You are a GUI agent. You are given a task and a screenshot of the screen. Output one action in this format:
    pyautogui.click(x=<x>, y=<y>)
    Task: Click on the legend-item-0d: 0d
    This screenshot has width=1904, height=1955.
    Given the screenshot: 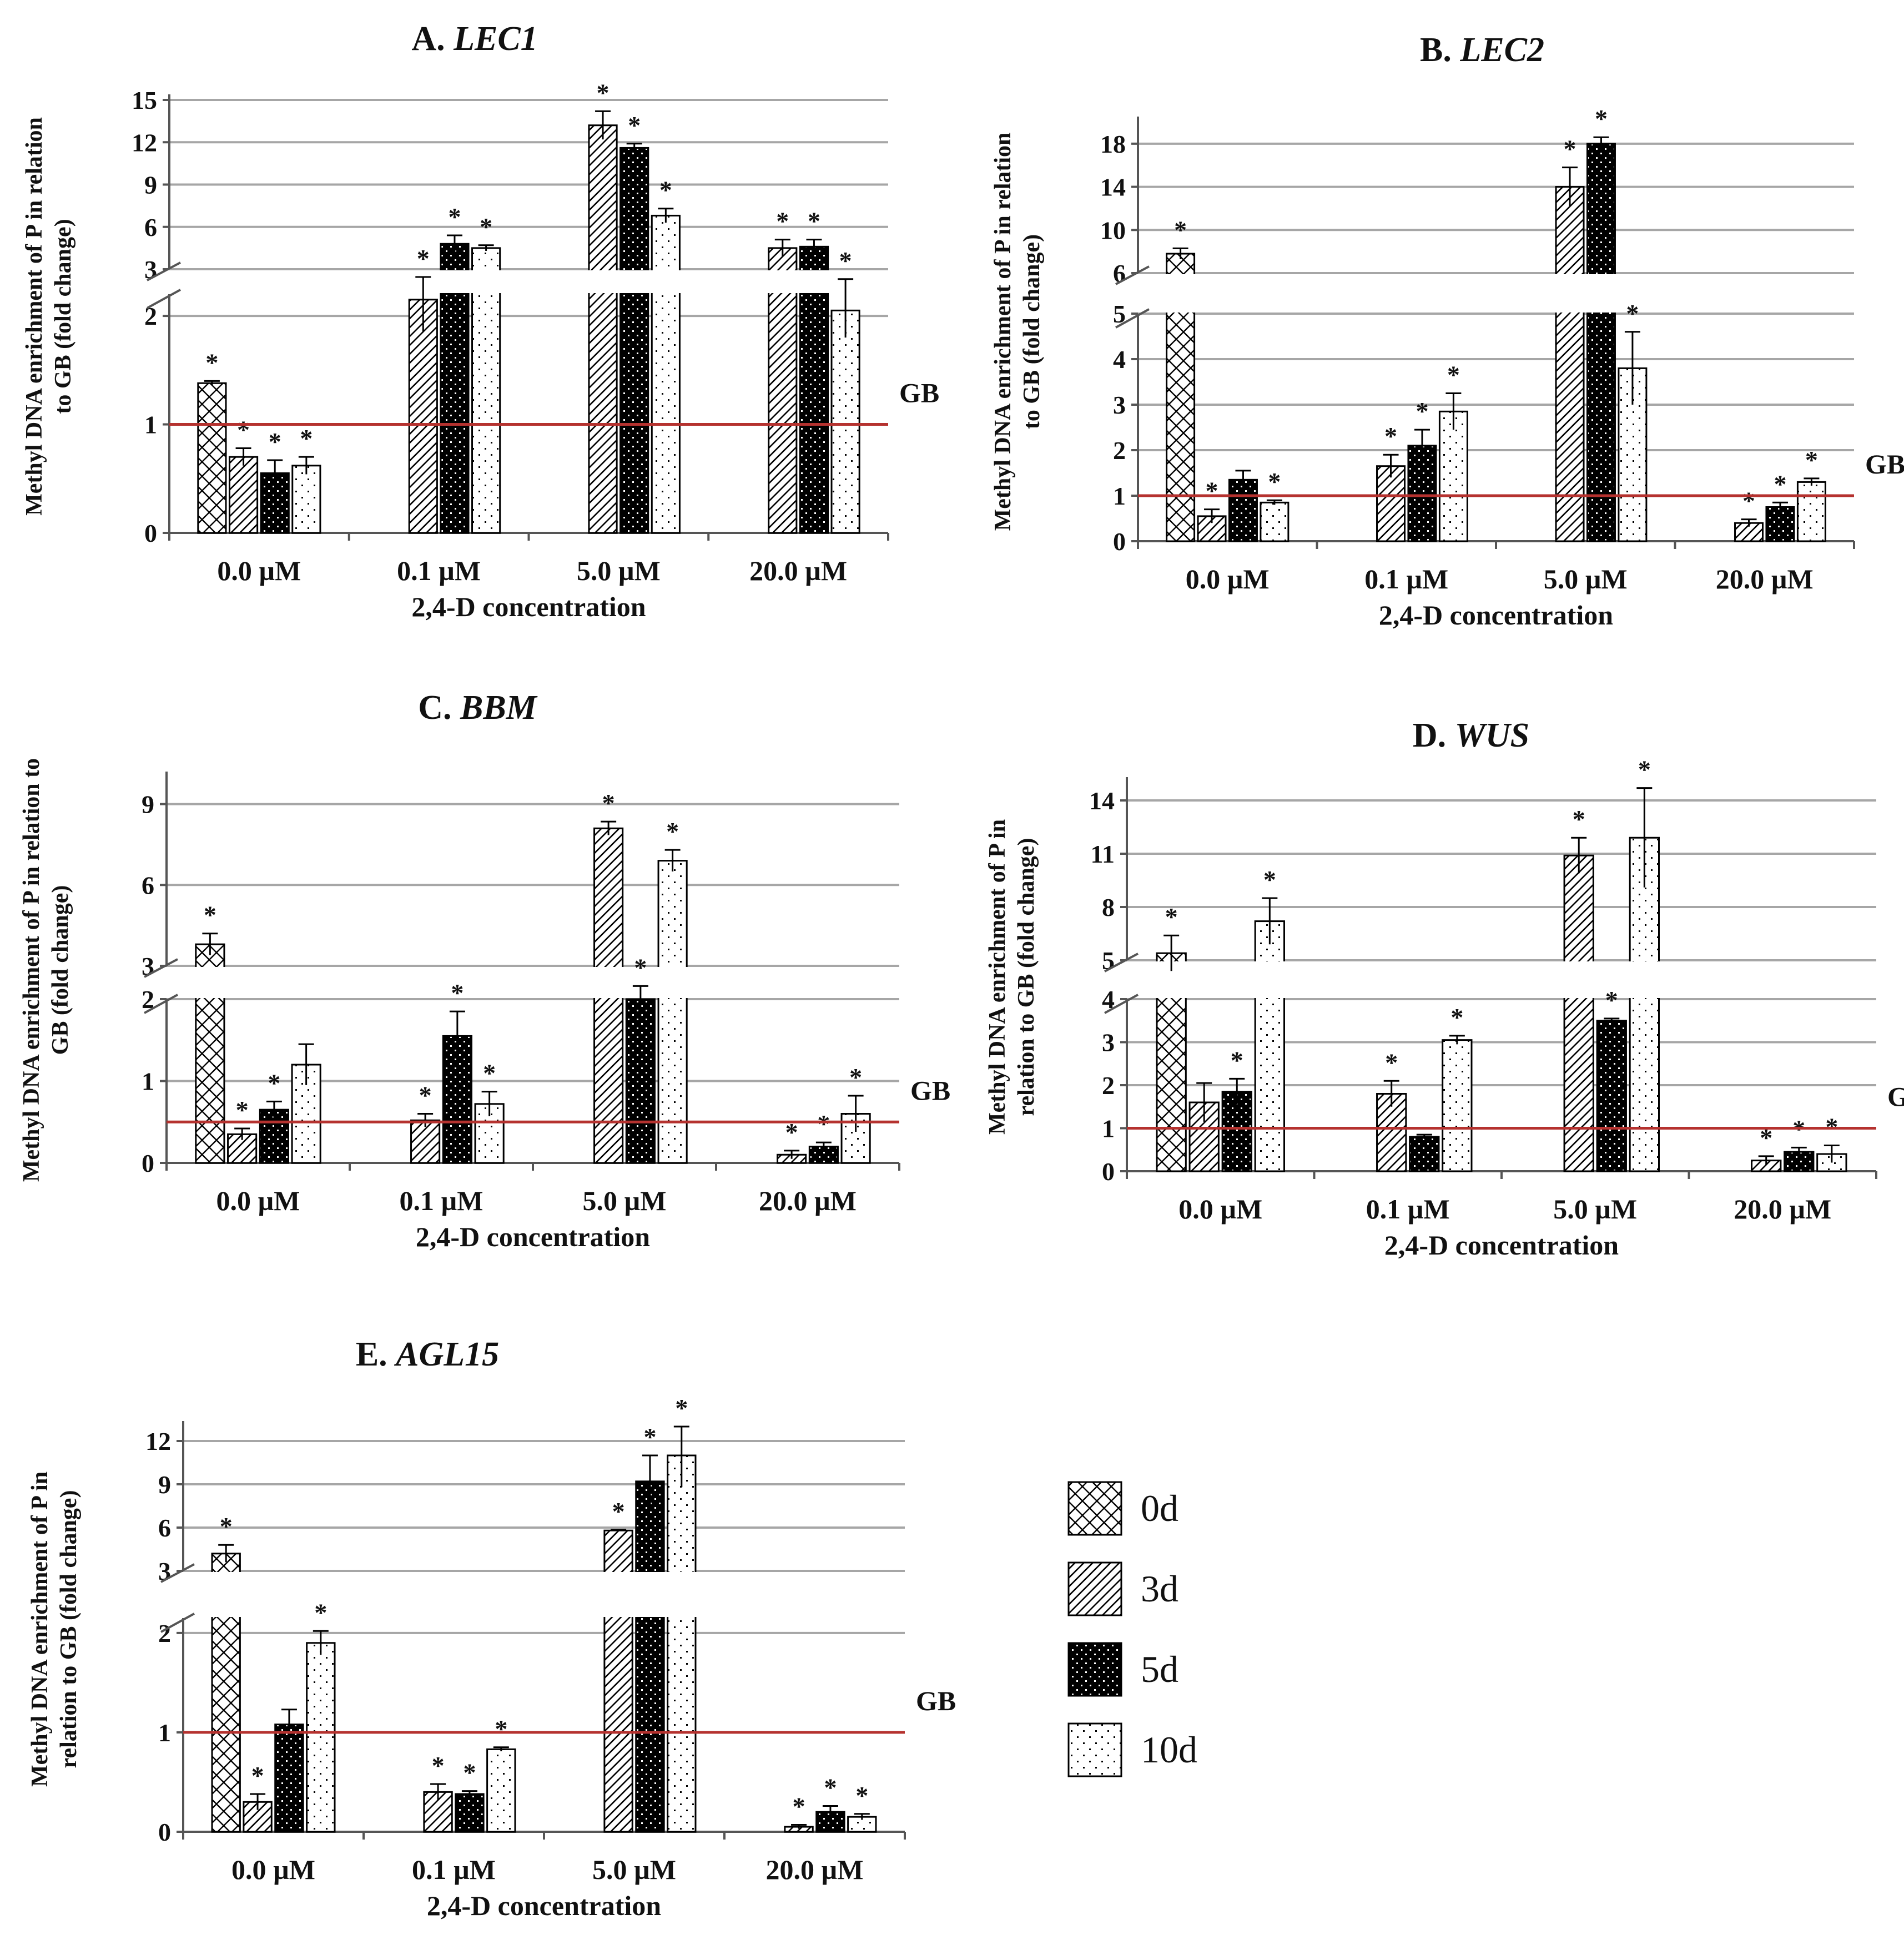 What is the action you would take?
    pyautogui.click(x=1122, y=1509)
    